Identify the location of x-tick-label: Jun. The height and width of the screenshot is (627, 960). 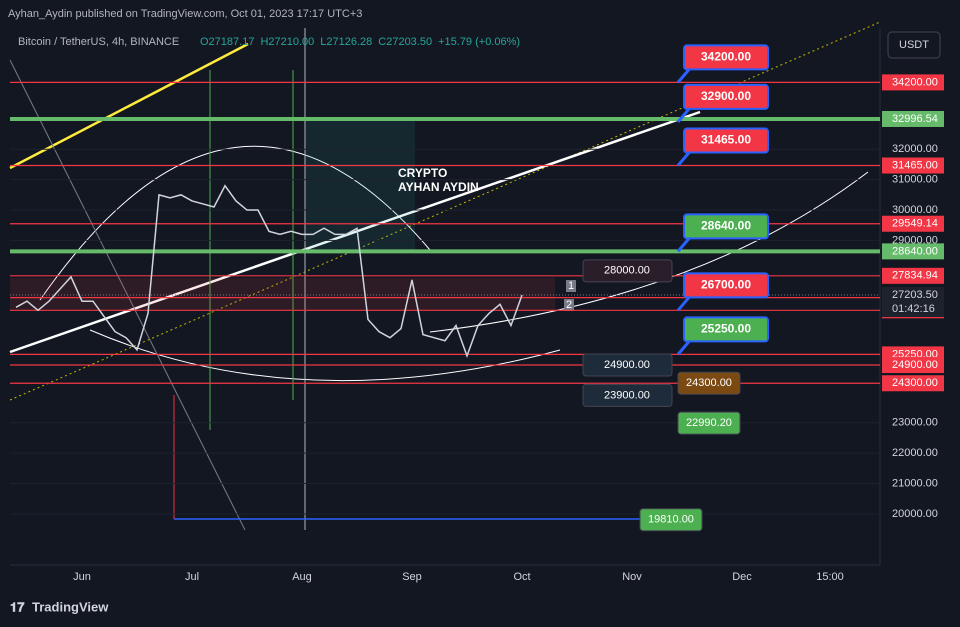
(82, 577).